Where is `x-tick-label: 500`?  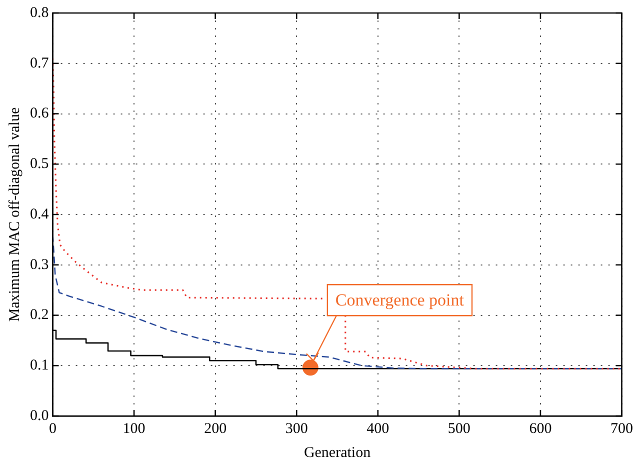 x-tick-label: 500 is located at coordinates (459, 428).